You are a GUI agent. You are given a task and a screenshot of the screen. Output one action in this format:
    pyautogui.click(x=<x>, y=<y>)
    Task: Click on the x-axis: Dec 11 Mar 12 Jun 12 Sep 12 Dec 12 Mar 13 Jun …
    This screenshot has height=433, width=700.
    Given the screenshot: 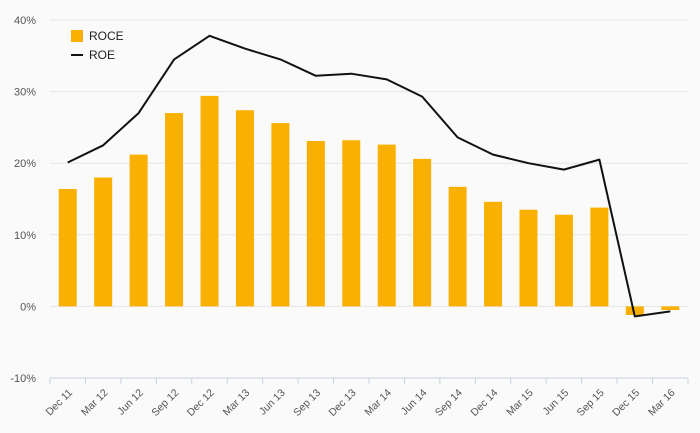 What is the action you would take?
    pyautogui.click(x=366, y=398)
    